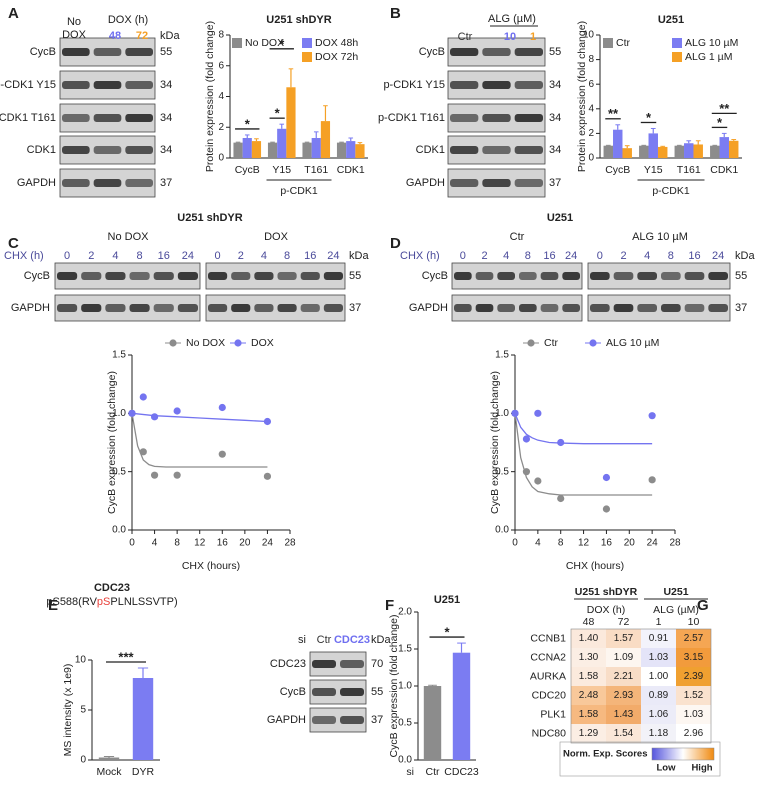 The image size is (757, 785). Describe the element at coordinates (595, 566) in the screenshot. I see `x-axis-label: CHX (hours)` at that location.